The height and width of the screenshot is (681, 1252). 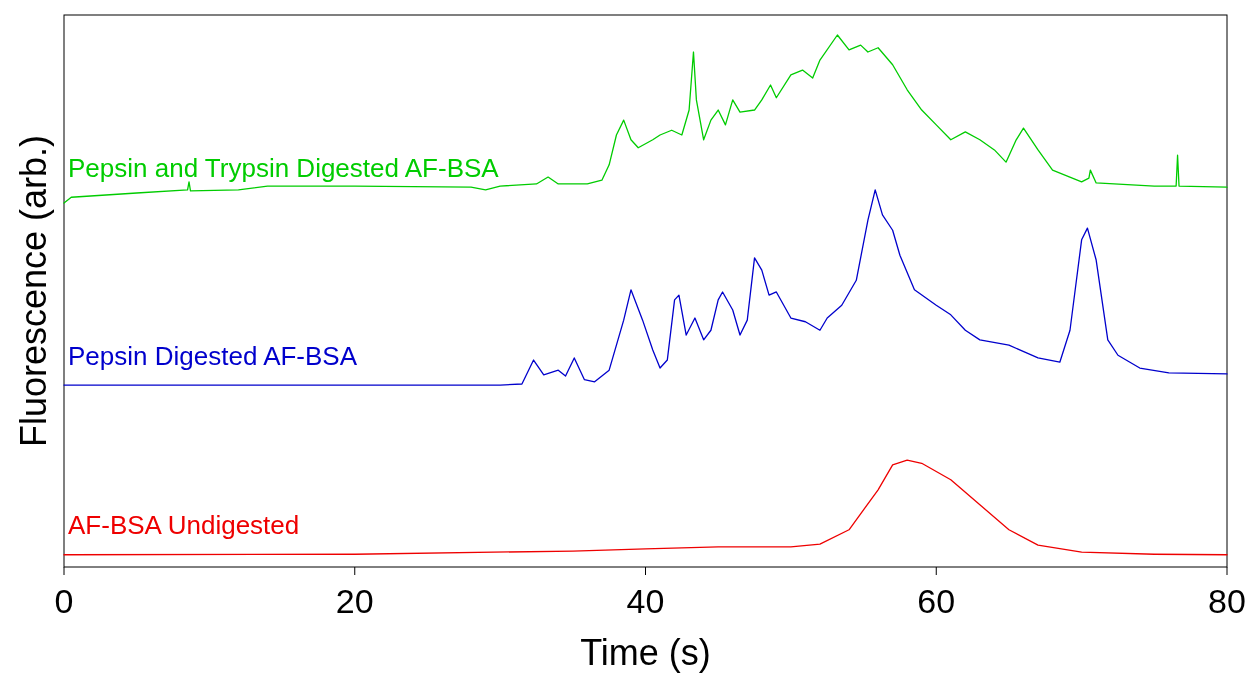 I want to click on x-tick-label: 0, so click(x=64, y=601).